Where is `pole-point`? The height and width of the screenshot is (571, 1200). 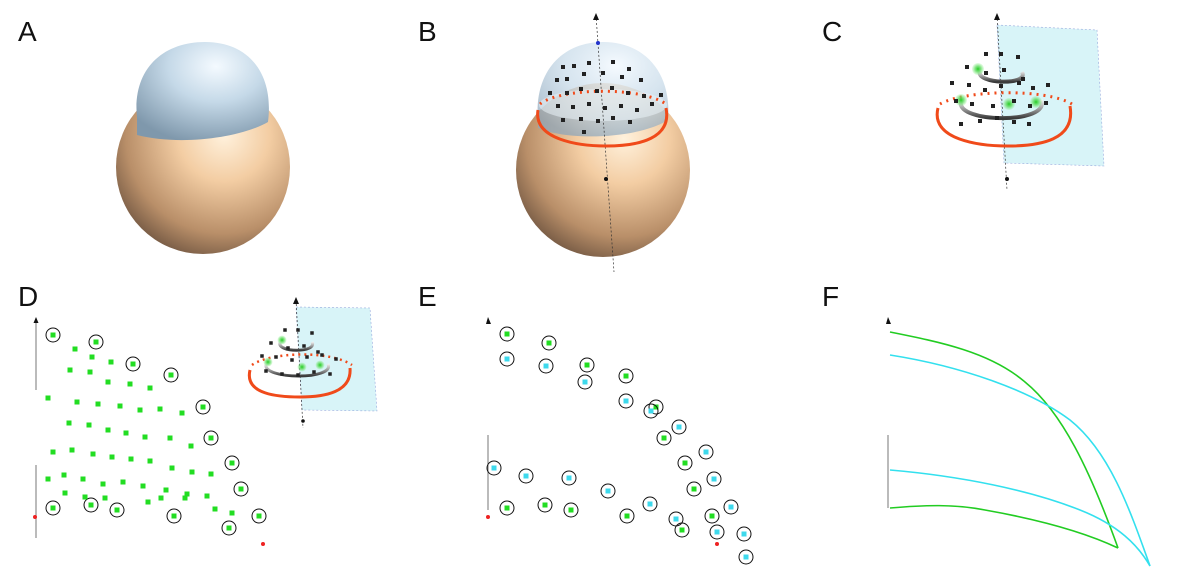
pole-point is located at coordinates (598, 43).